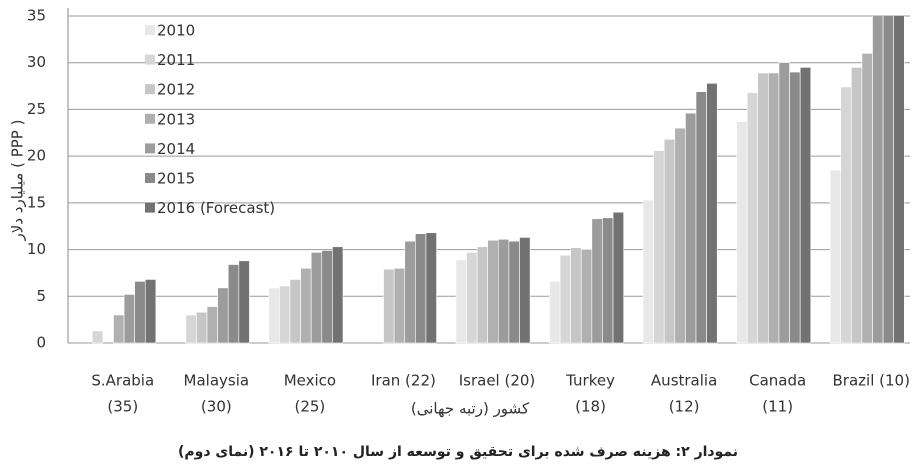 This screenshot has height=474, width=916. Describe the element at coordinates (36, 109) in the screenshot. I see `y-tick-label: 25` at that location.